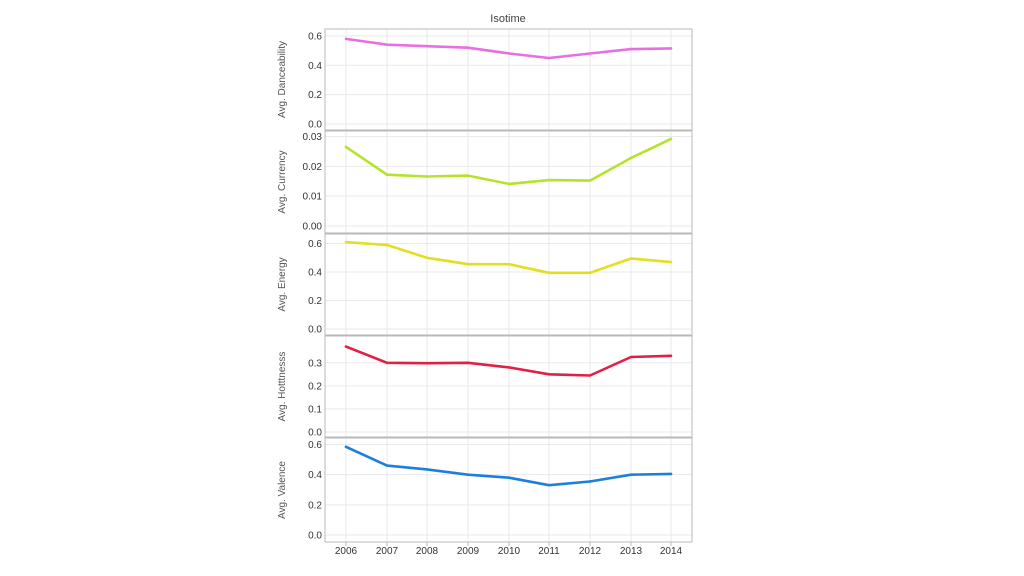  Describe the element at coordinates (282, 490) in the screenshot. I see `y-axis-label: Avg. Valence` at that location.